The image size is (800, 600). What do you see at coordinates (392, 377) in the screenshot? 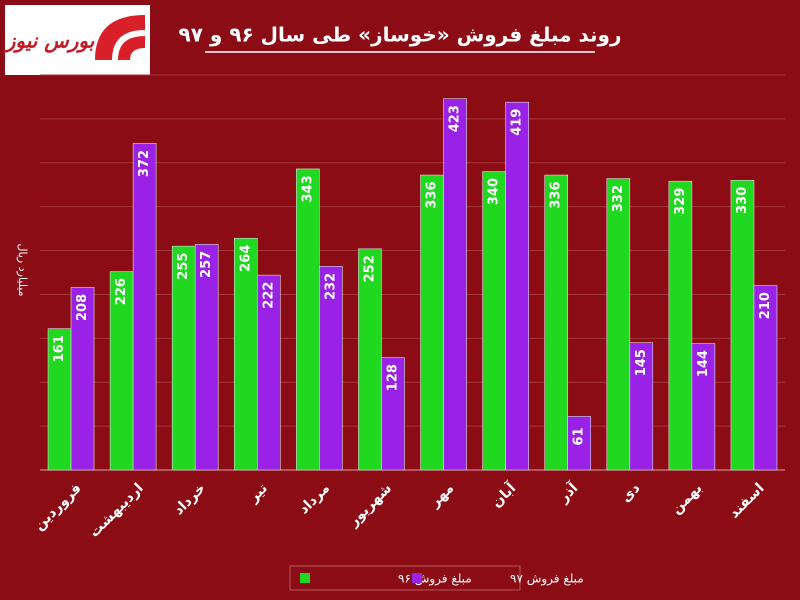
I see `value-label: 128` at bounding box center [392, 377].